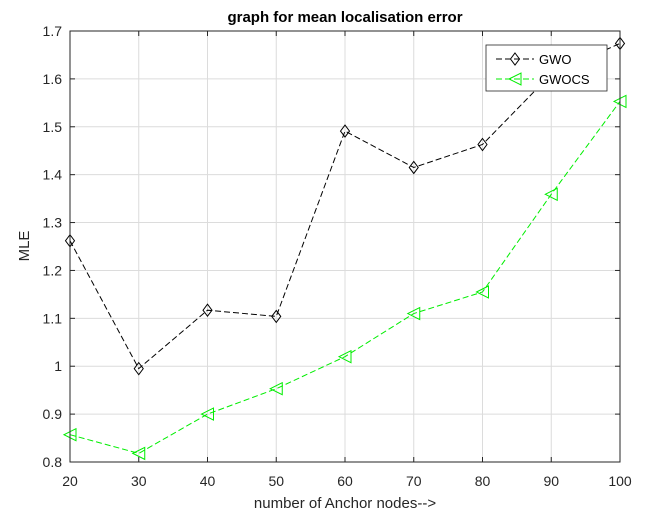  What do you see at coordinates (24, 246) in the screenshot?
I see `y-axis-label: MLE` at bounding box center [24, 246].